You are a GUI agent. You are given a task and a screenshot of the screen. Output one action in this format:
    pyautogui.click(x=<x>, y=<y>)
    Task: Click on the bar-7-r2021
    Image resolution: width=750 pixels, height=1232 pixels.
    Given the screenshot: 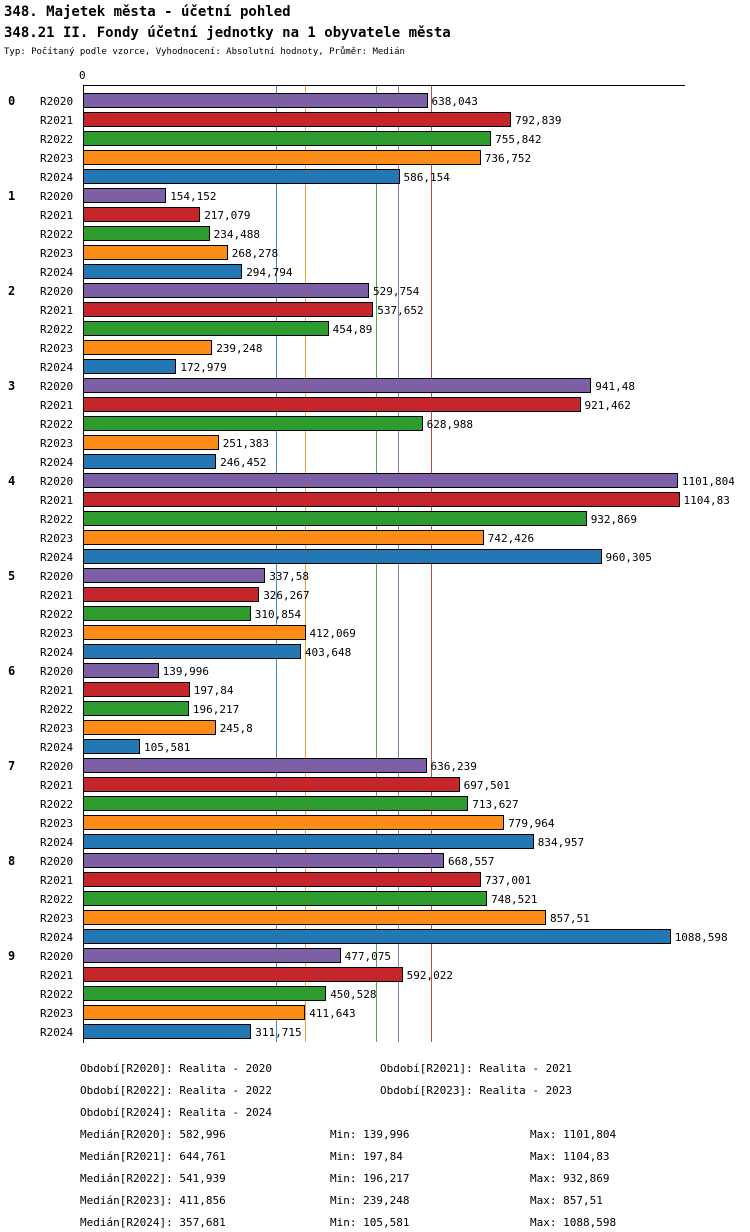 What is the action you would take?
    pyautogui.click(x=271, y=784)
    